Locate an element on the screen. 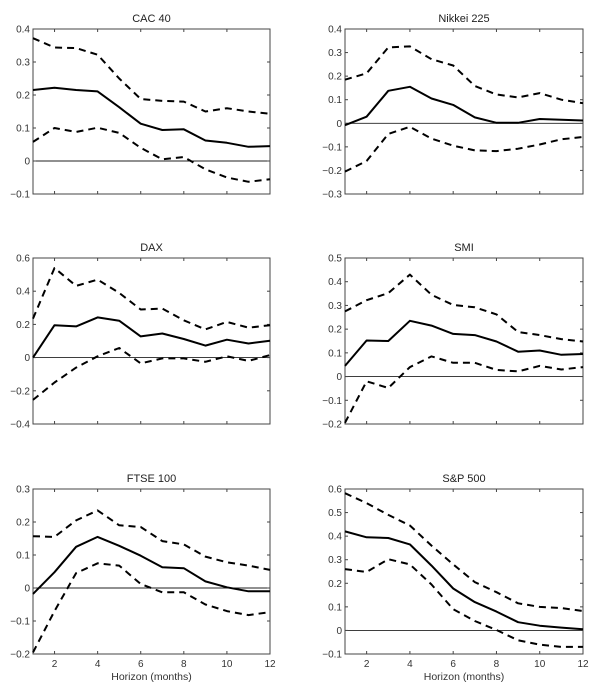 This screenshot has height=690, width=600. panel-smi: SMI −0.2 −0.1 0 0.1 0.2 0.3 0.4 0.5 is located at coordinates (453, 336).